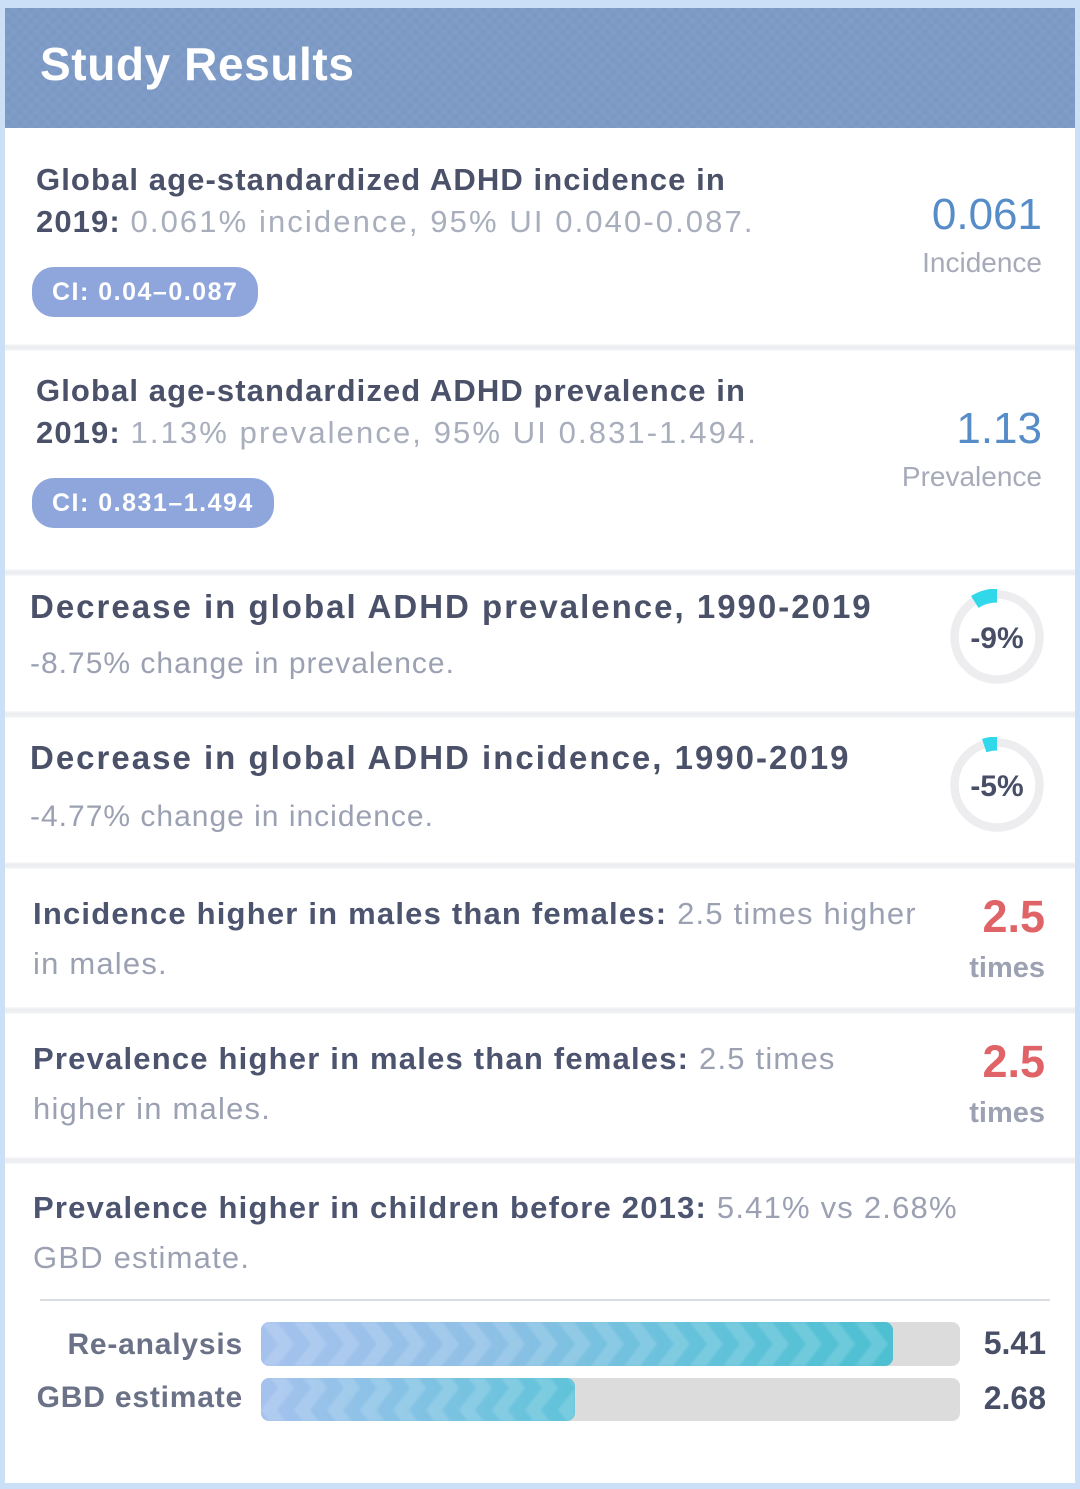 The width and height of the screenshot is (1080, 1489). I want to click on svg-text: -9%, so click(996, 638).